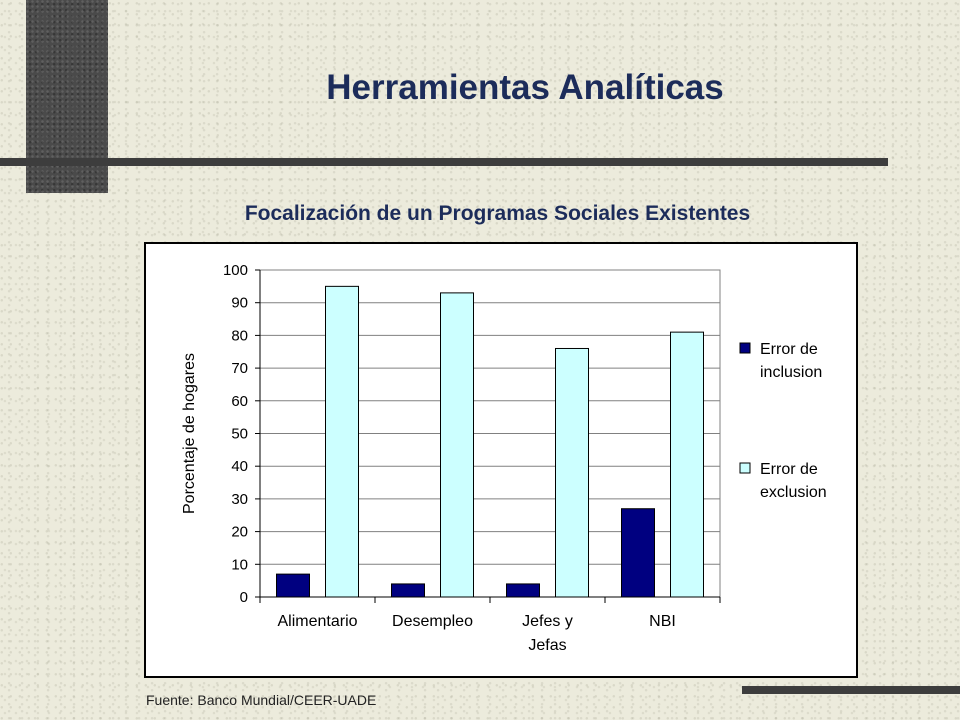 The height and width of the screenshot is (720, 960). Describe the element at coordinates (317, 621) in the screenshot. I see `x-tick-label: Alimentario` at that location.